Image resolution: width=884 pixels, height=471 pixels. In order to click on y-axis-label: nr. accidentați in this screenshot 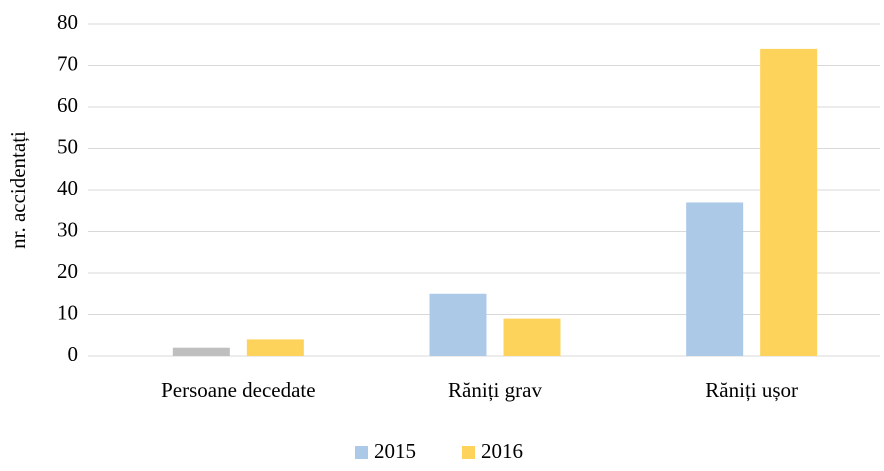, I will do `click(18, 190)`.